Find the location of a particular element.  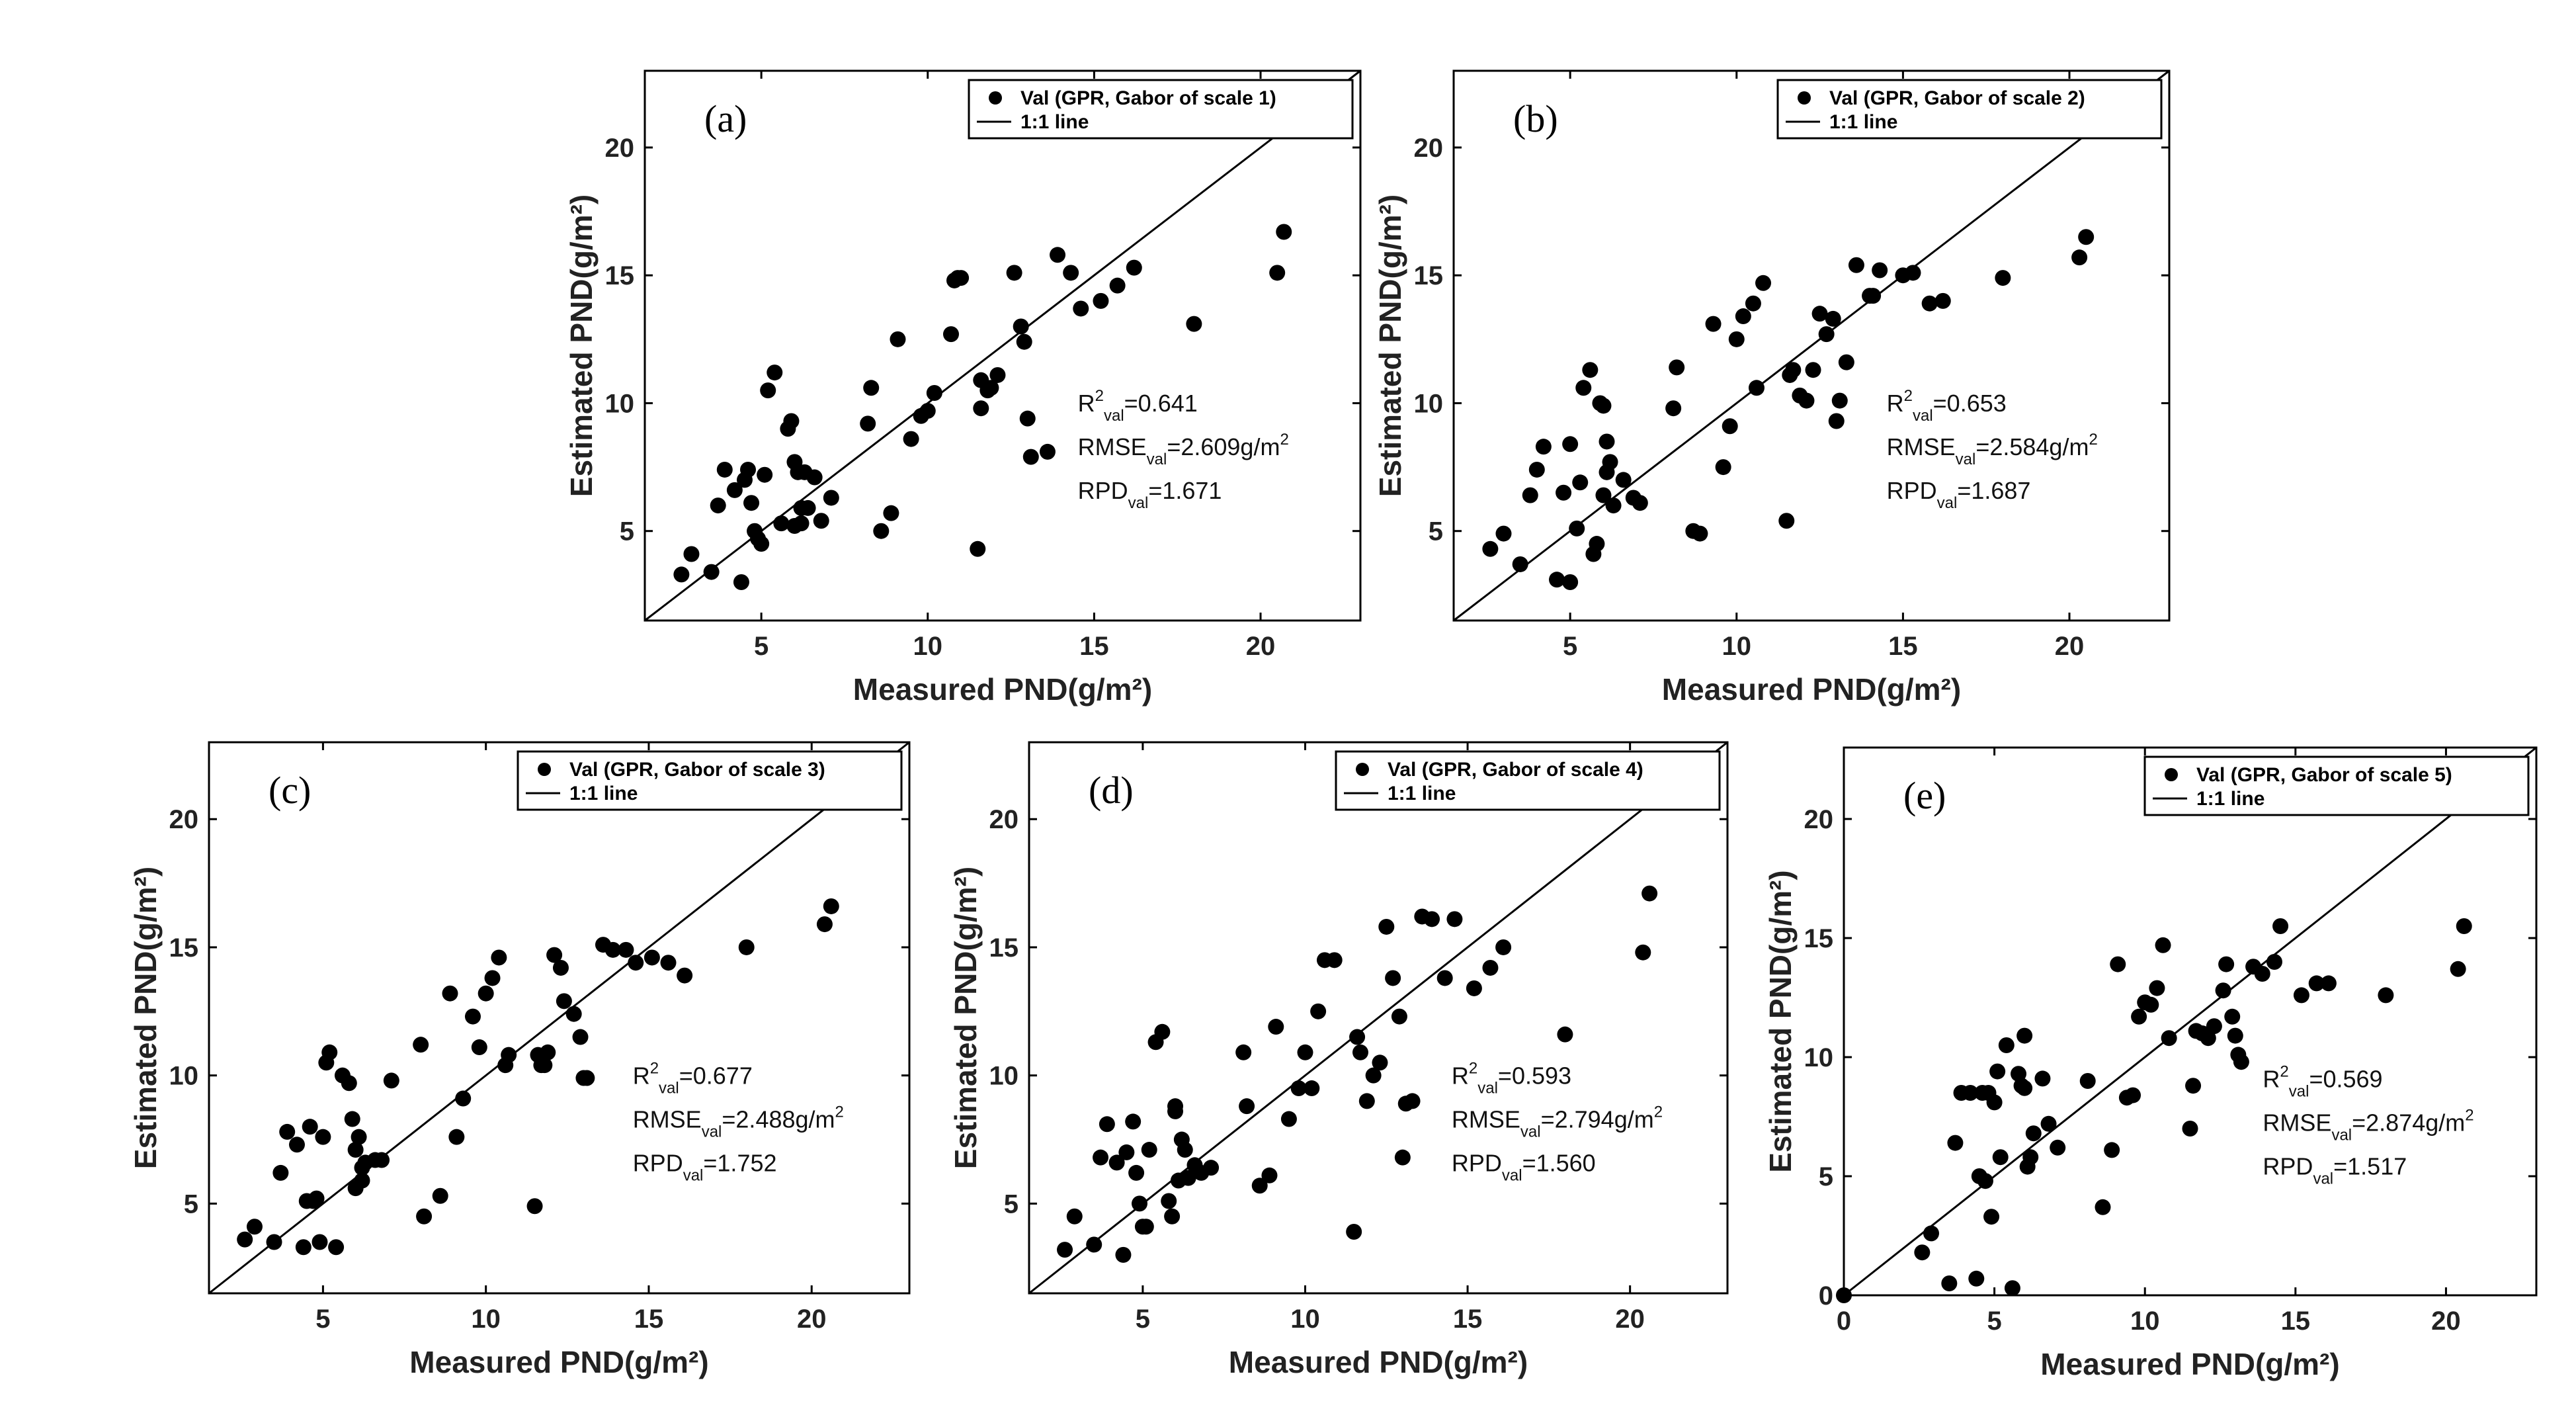

one-to-one-line is located at coordinates (1378, 1018).